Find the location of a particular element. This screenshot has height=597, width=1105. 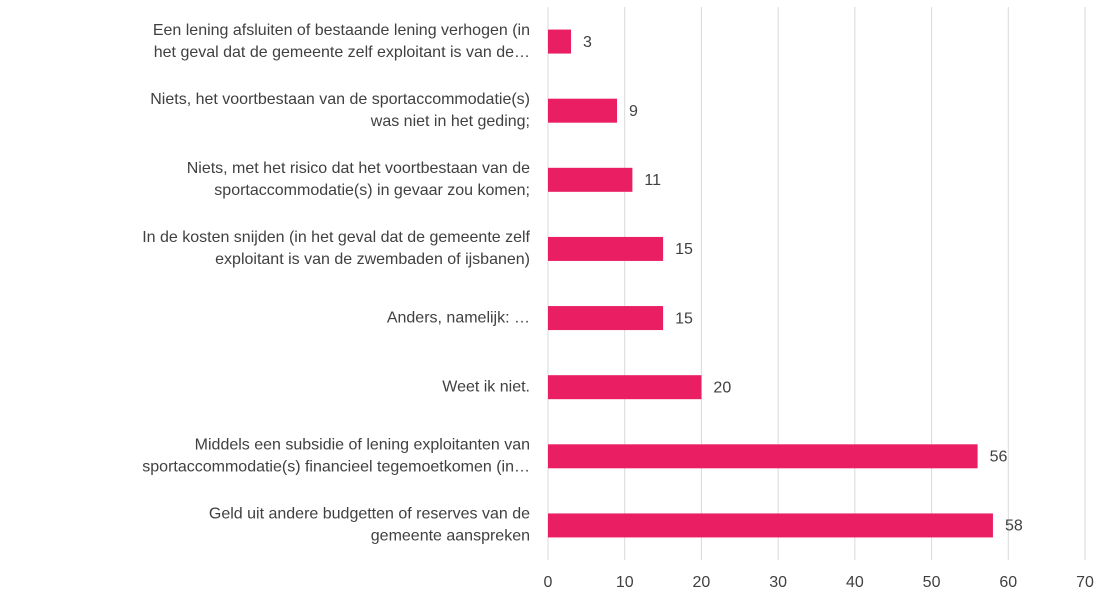

x-tick-label: 70 is located at coordinates (1085, 582).